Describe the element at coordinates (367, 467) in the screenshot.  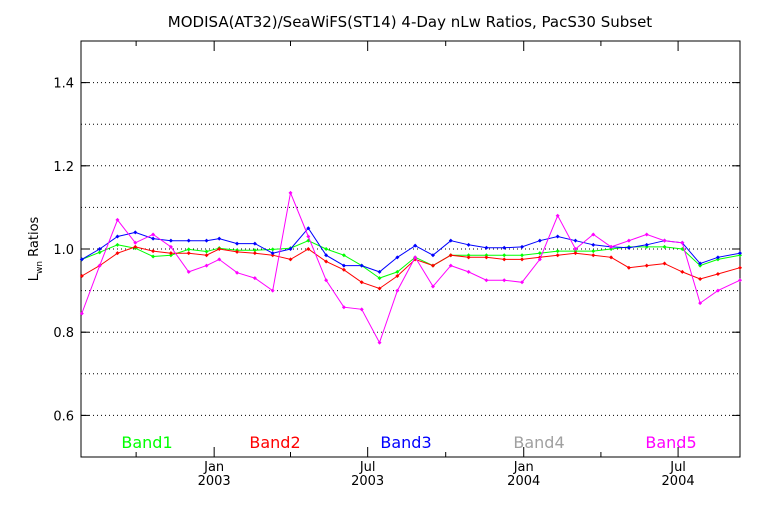
I see `x-tick-month-1: Jul` at that location.